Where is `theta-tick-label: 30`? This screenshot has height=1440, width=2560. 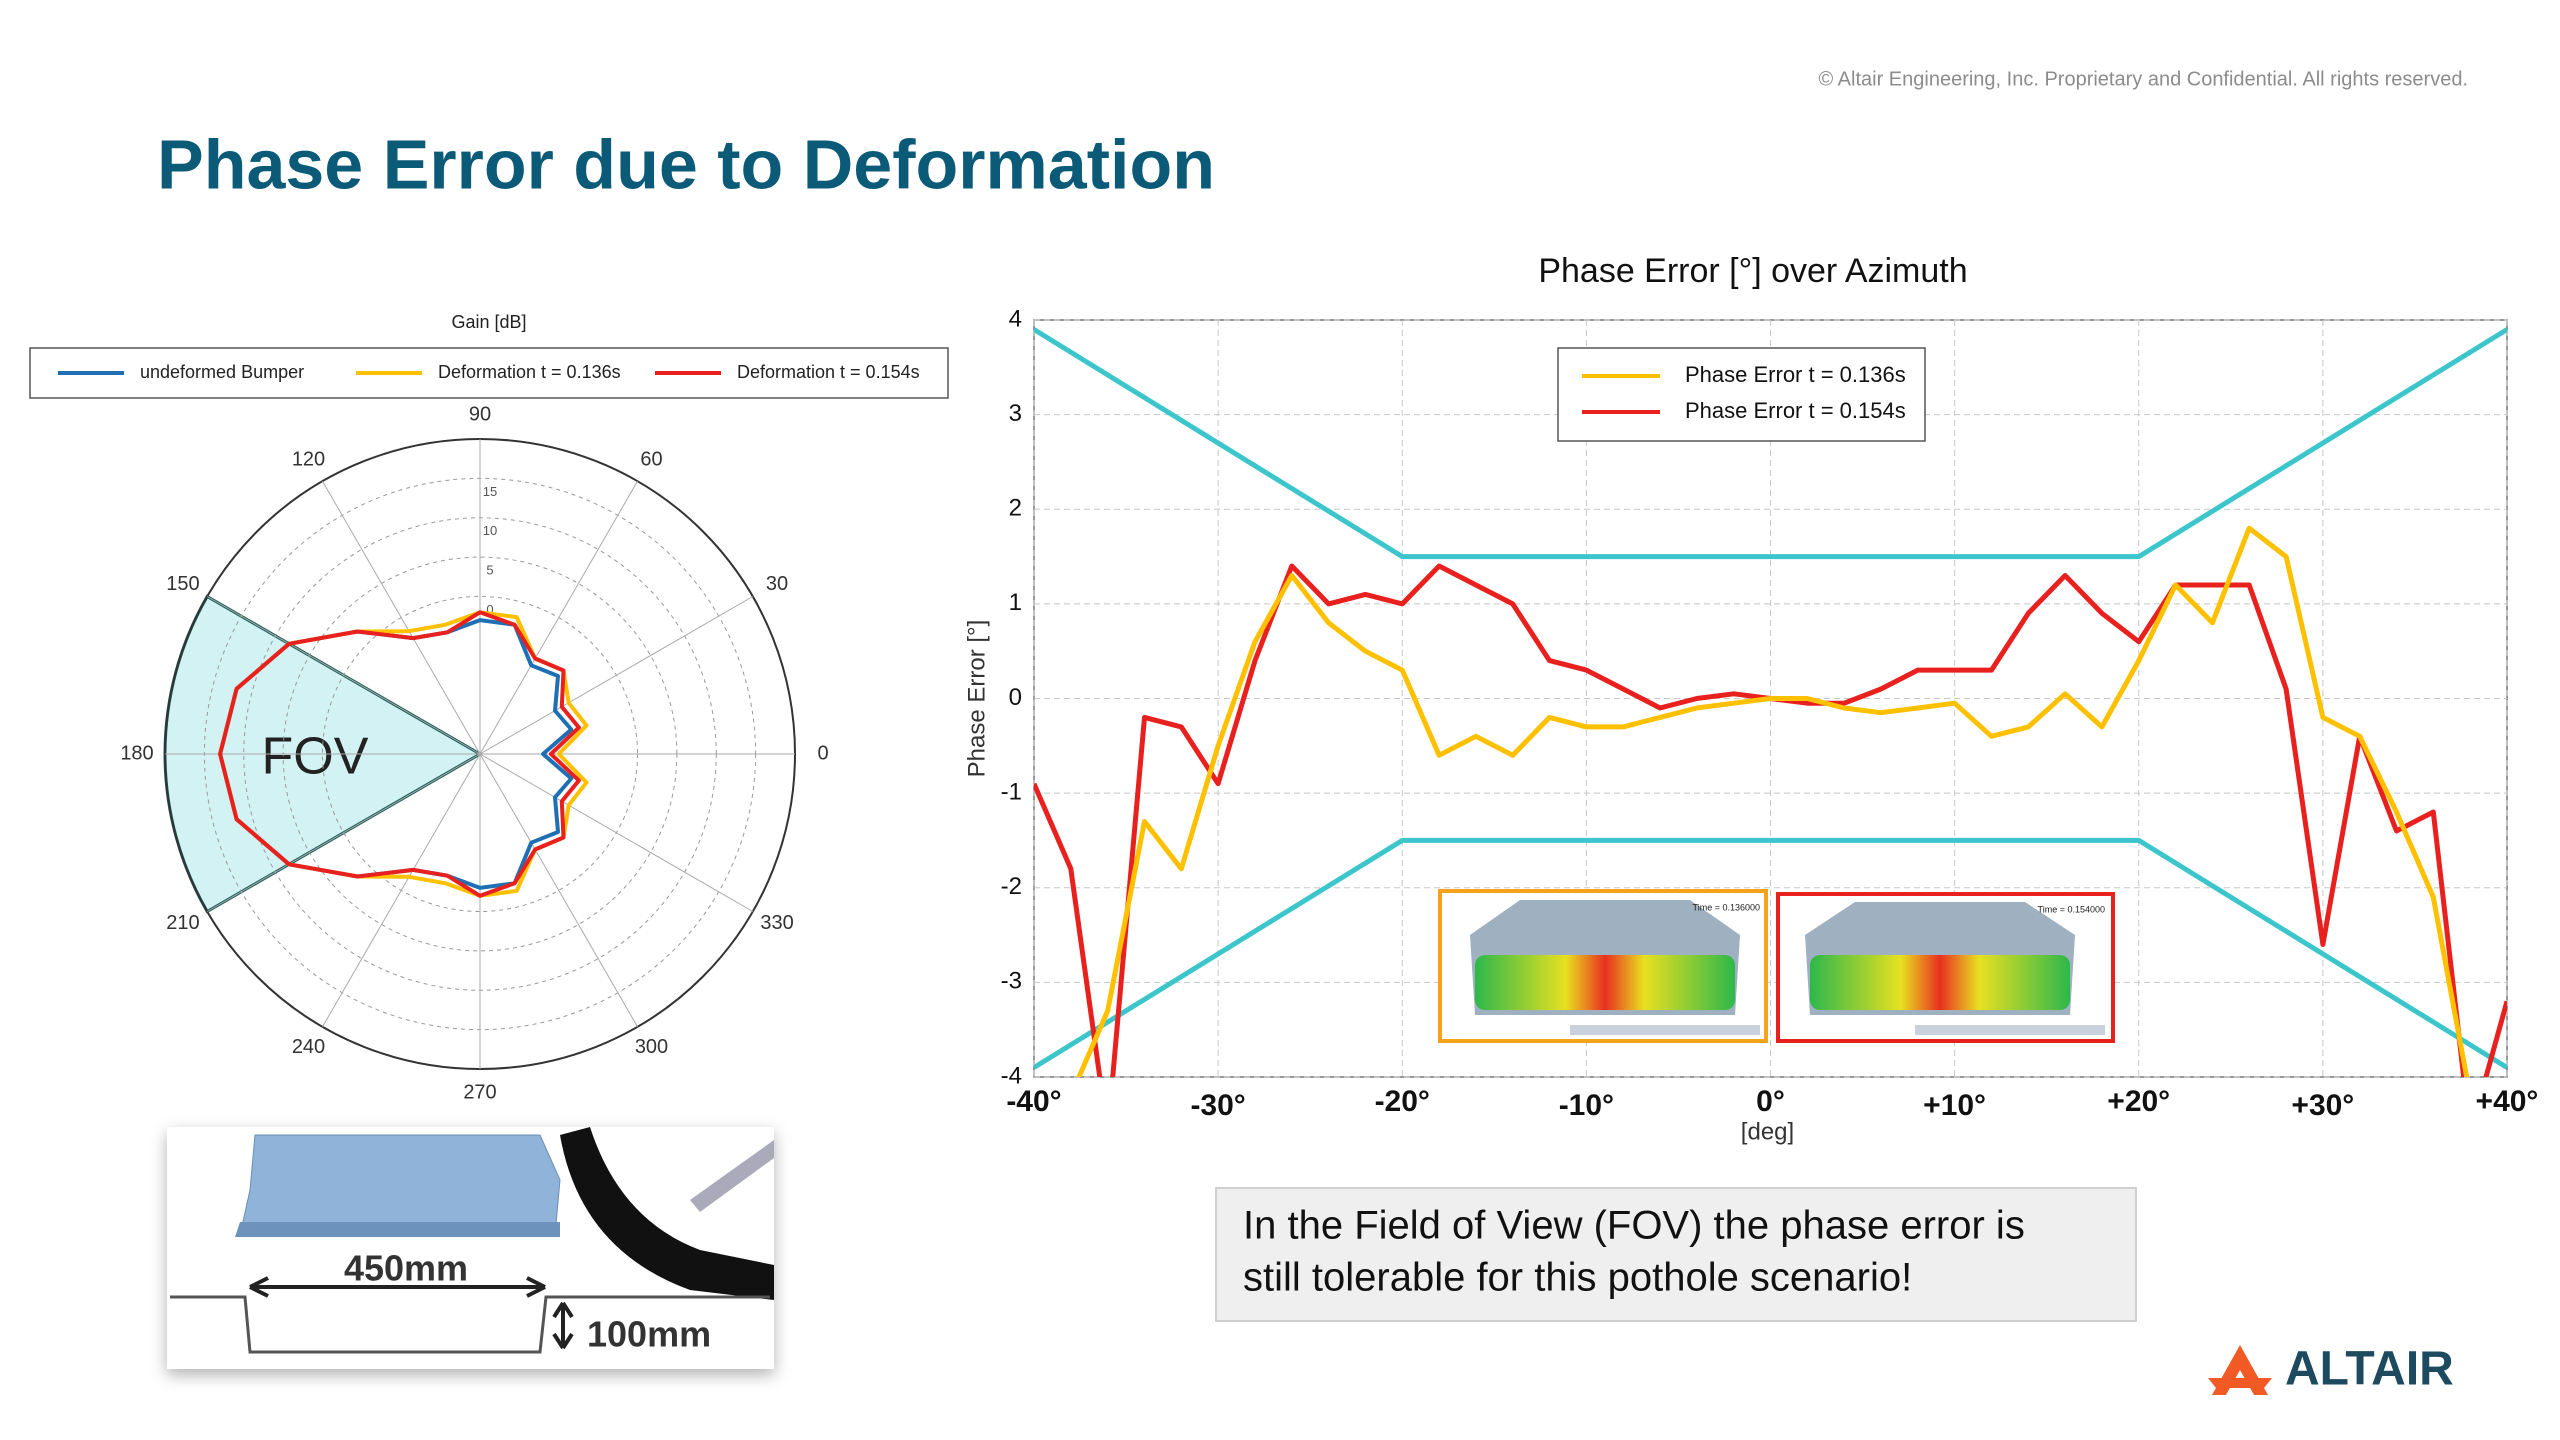 theta-tick-label: 30 is located at coordinates (777, 584).